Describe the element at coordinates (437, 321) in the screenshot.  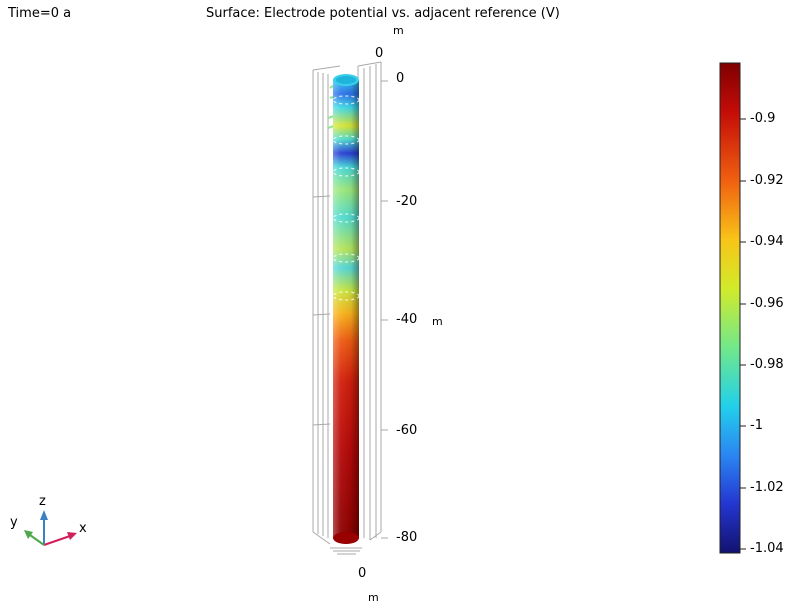
I see `z-axis-unit-side: m` at that location.